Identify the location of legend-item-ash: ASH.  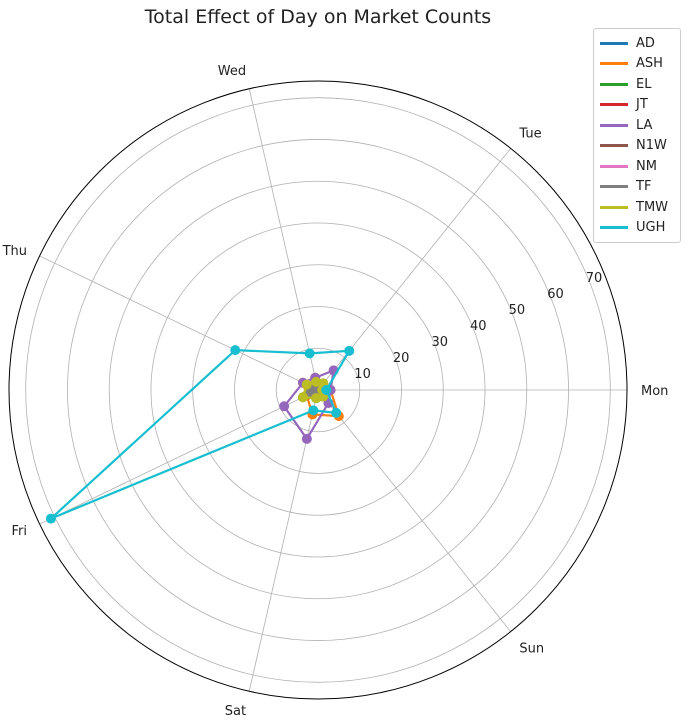
(637, 64).